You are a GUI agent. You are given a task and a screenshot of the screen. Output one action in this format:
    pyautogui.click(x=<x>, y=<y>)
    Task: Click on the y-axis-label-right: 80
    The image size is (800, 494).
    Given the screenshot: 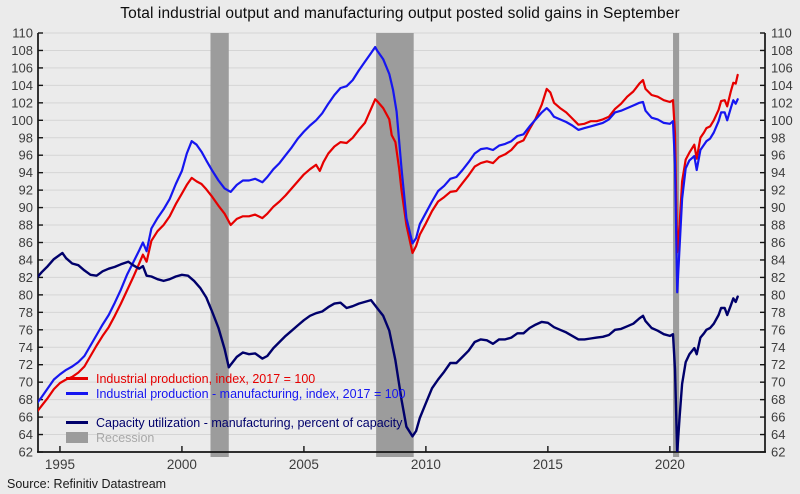 What is the action you would take?
    pyautogui.click(x=778, y=294)
    